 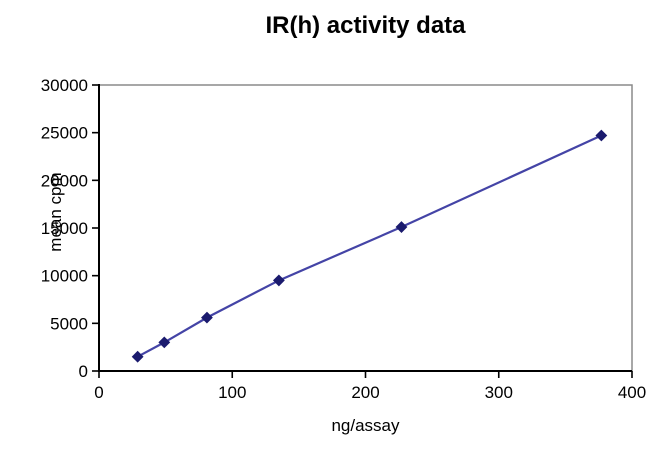 I want to click on y-tick-label: 15000, so click(x=64, y=228).